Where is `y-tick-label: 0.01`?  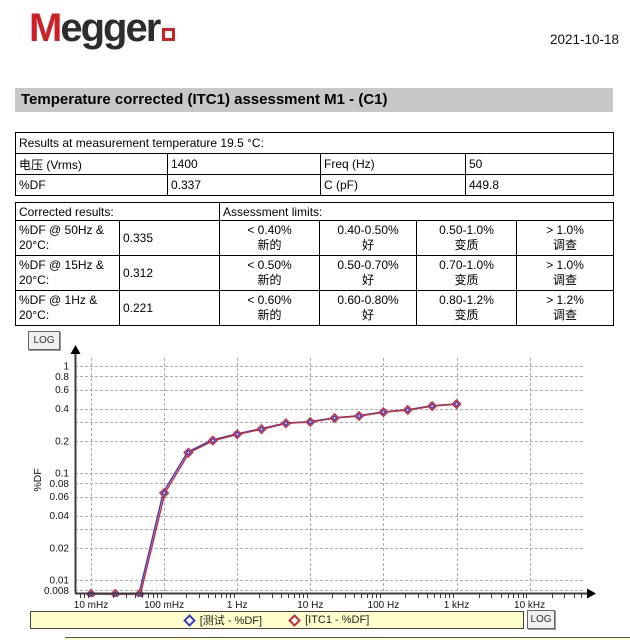 y-tick-label: 0.01 is located at coordinates (60, 581).